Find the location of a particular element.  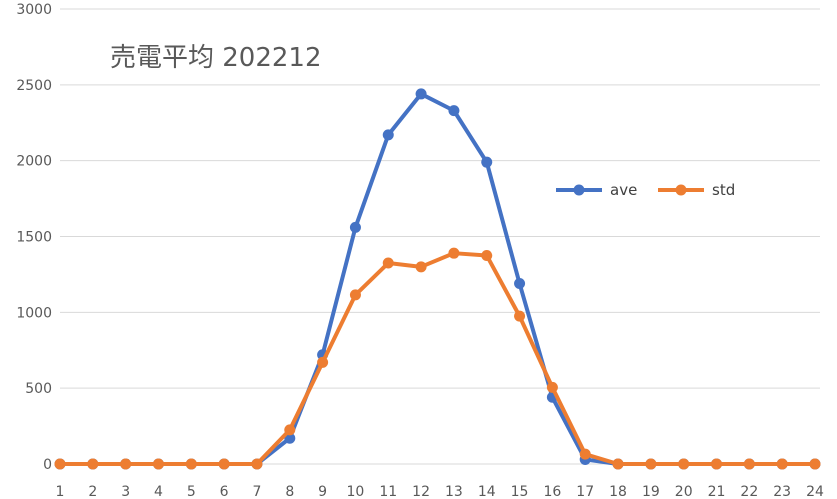

chart-title: 売電平均 202212 is located at coordinates (216, 58).